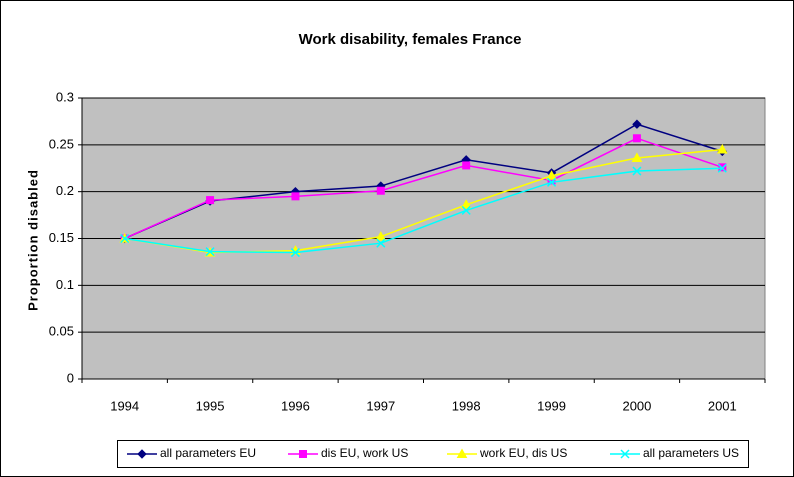  Describe the element at coordinates (364, 453) in the screenshot. I see `legend-label: dis EU, work US` at that location.